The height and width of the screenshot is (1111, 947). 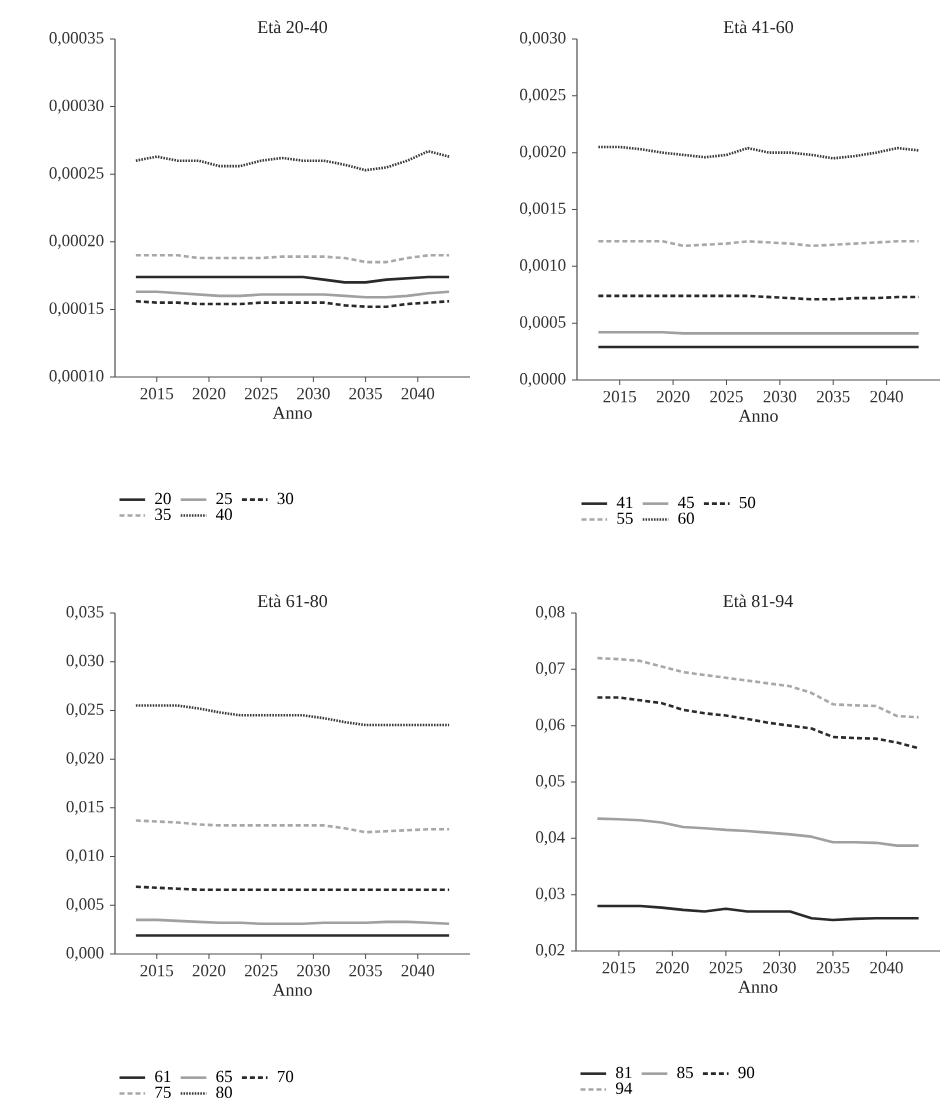 I want to click on legend-label: 50, so click(x=747, y=502).